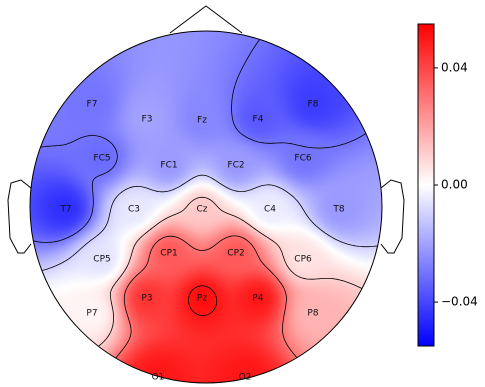  I want to click on electrode-label-cp6: CP6, so click(303, 260).